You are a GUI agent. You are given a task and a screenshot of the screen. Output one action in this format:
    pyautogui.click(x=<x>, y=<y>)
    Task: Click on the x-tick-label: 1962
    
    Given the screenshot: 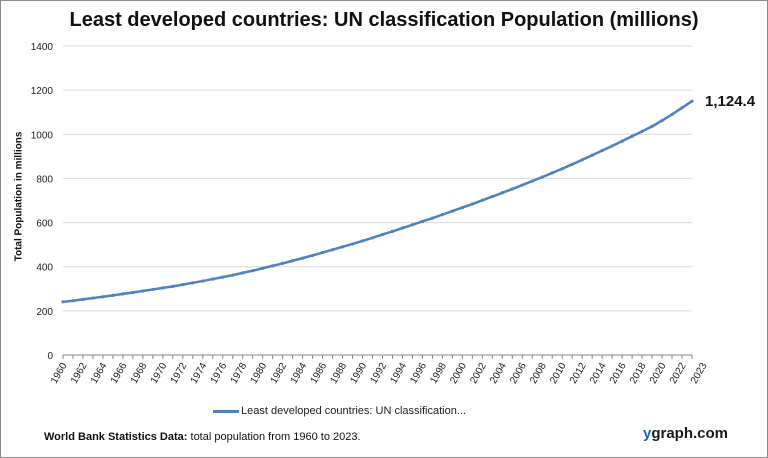 What is the action you would take?
    pyautogui.click(x=79, y=373)
    